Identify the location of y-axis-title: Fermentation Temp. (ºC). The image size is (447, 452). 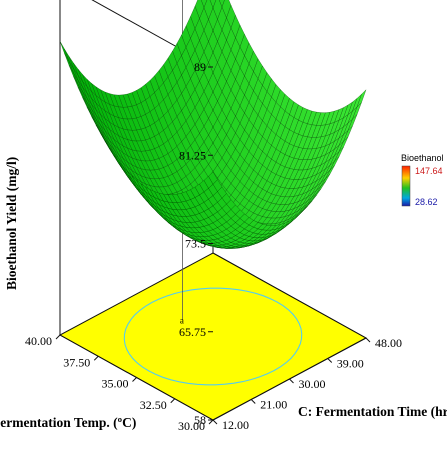
(68, 422).